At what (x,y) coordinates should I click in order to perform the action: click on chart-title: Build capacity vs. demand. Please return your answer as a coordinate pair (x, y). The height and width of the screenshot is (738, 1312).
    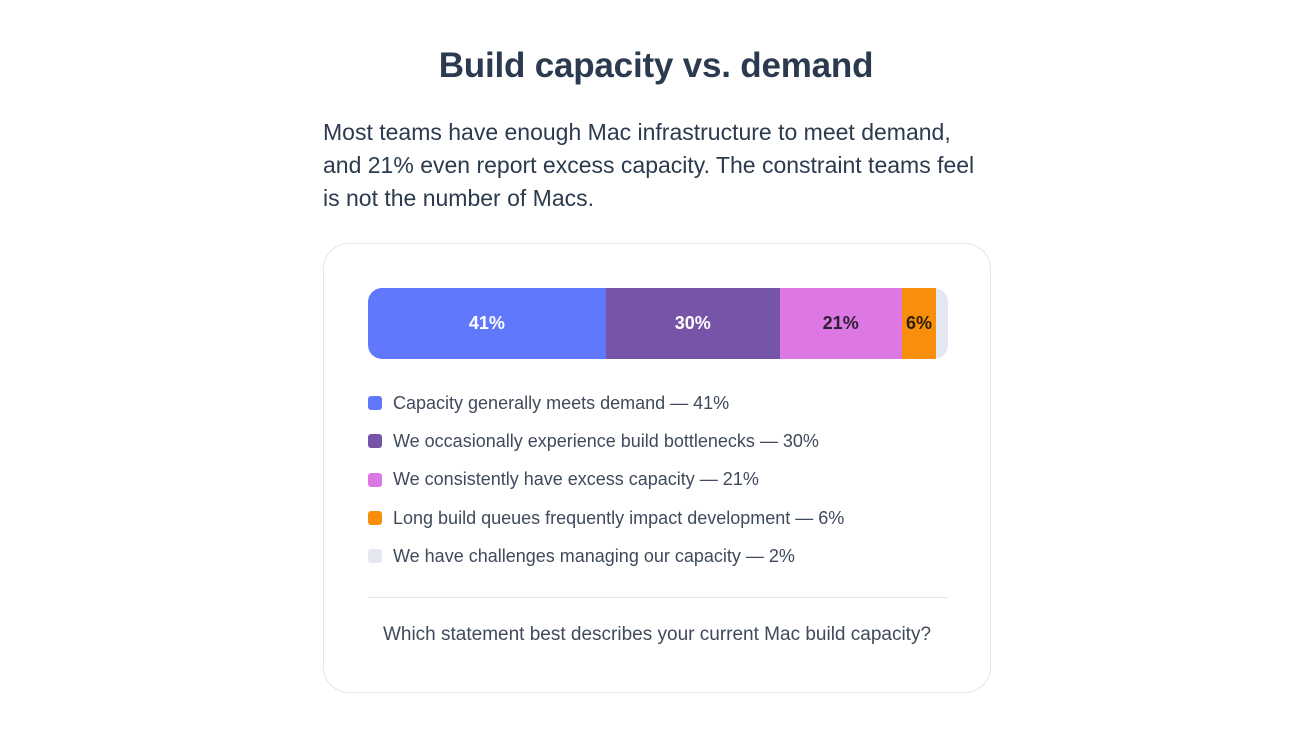
    Looking at the image, I should click on (656, 65).